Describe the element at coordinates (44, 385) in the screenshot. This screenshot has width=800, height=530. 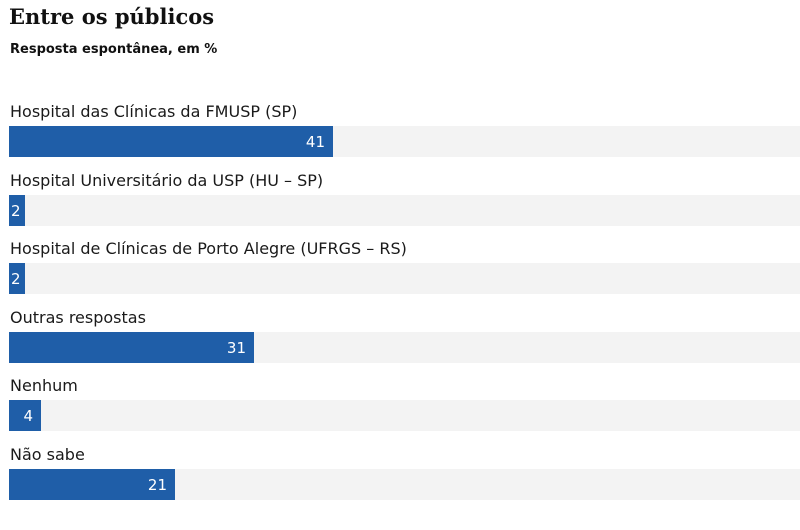
I see `category-label: Nenhum` at that location.